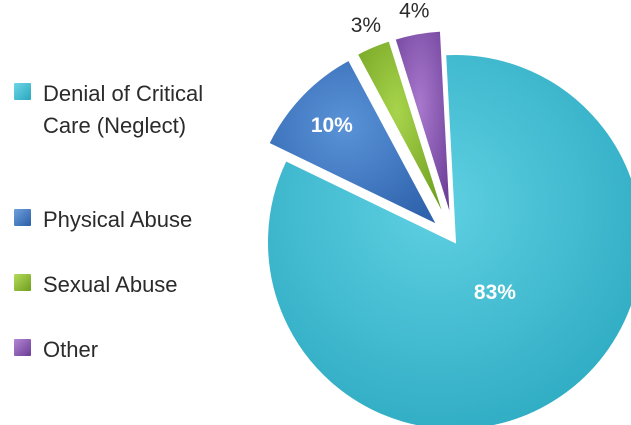 The height and width of the screenshot is (425, 631). What do you see at coordinates (110, 284) in the screenshot?
I see `legend-label-sexual-abuse: Sexual Abuse` at bounding box center [110, 284].